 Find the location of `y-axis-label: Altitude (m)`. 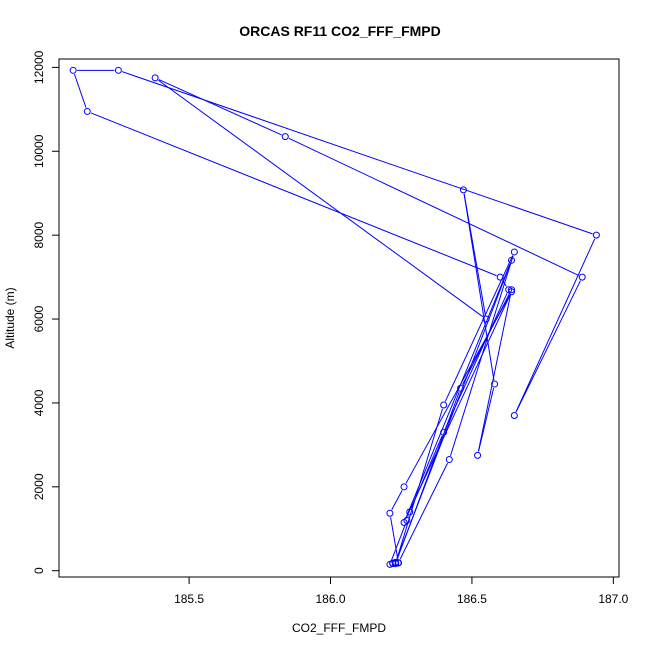

y-axis-label: Altitude (m) is located at coordinates (10, 317).